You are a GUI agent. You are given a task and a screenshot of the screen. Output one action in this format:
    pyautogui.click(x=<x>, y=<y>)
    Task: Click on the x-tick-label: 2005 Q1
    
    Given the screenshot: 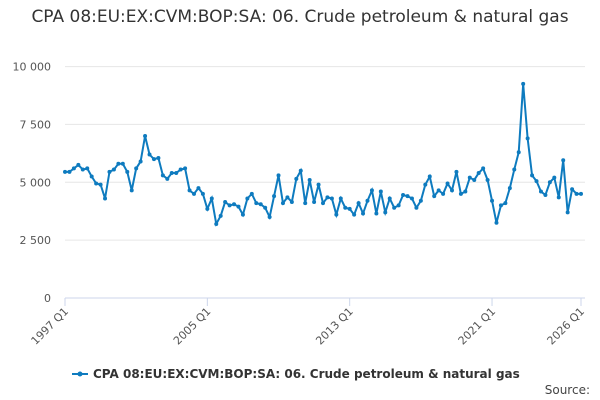 What is the action you would take?
    pyautogui.click(x=192, y=326)
    